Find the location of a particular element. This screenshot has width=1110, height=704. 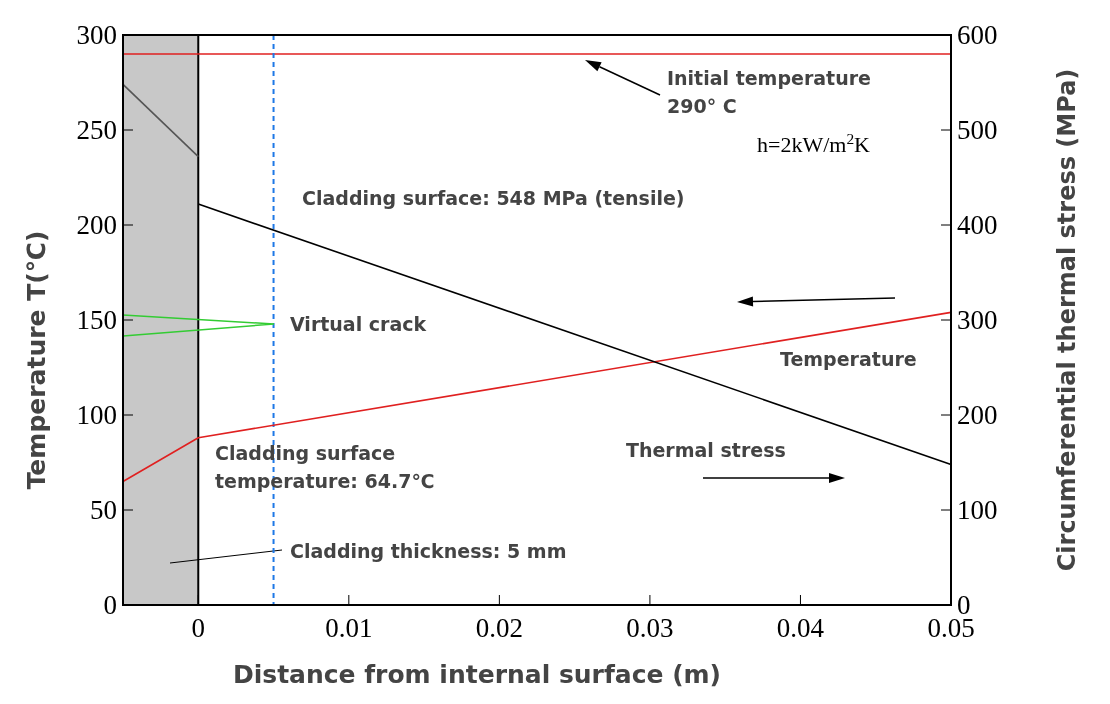

x-tick-label: 0 is located at coordinates (198, 628).